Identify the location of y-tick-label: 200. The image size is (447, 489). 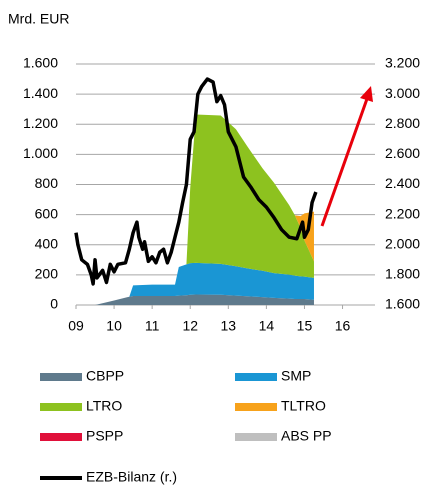
(47, 274).